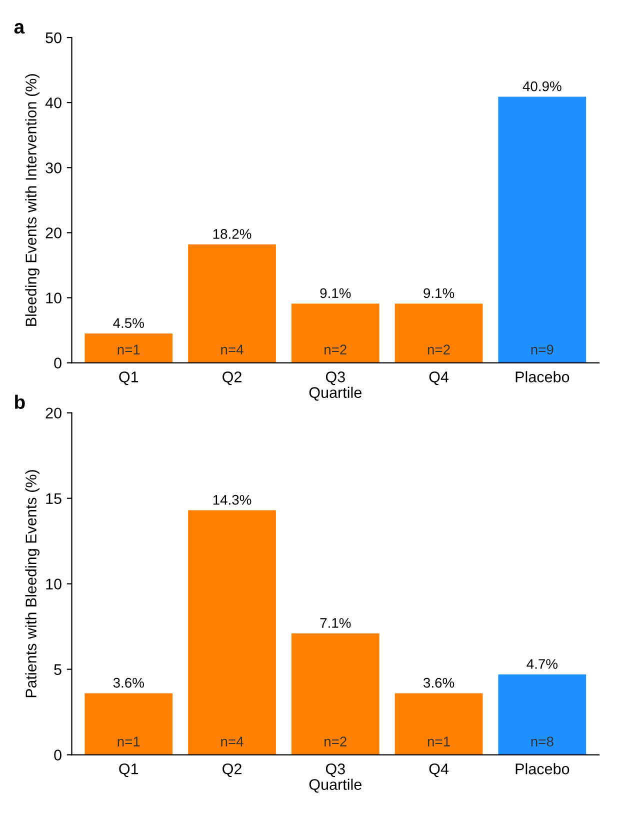  Describe the element at coordinates (542, 349) in the screenshot. I see `annotation: n=9` at that location.